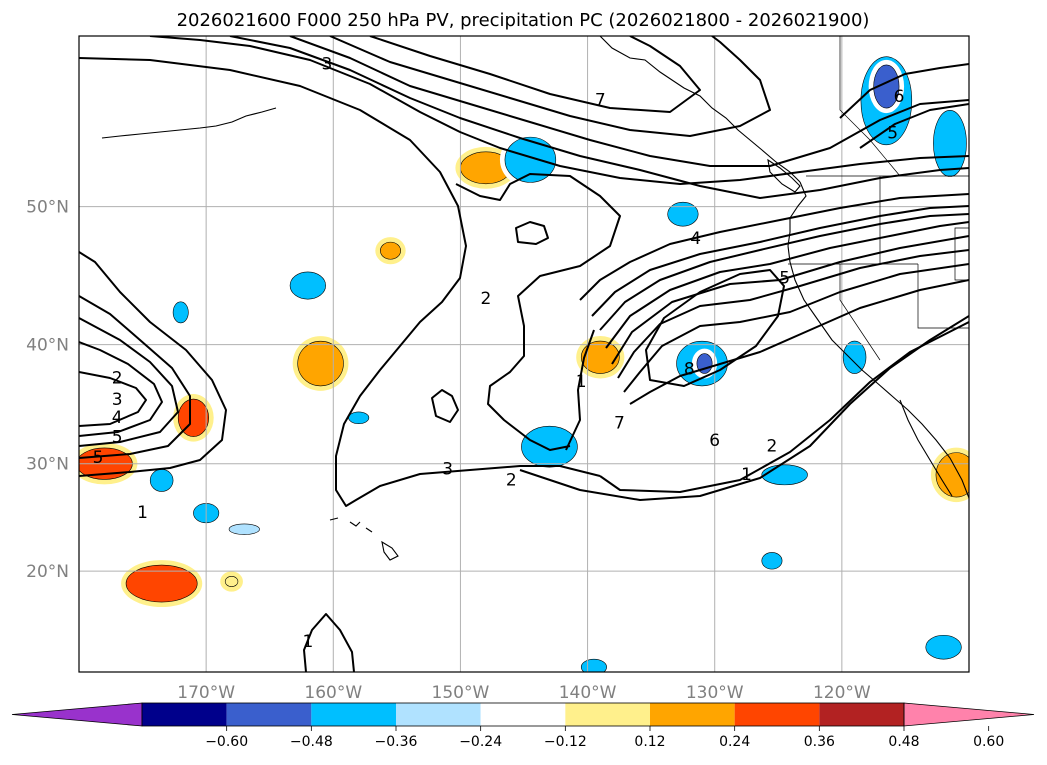  What do you see at coordinates (784, 407) in the screenshot?
I see `pv-contour-trough-2-inner` at bounding box center [784, 407].